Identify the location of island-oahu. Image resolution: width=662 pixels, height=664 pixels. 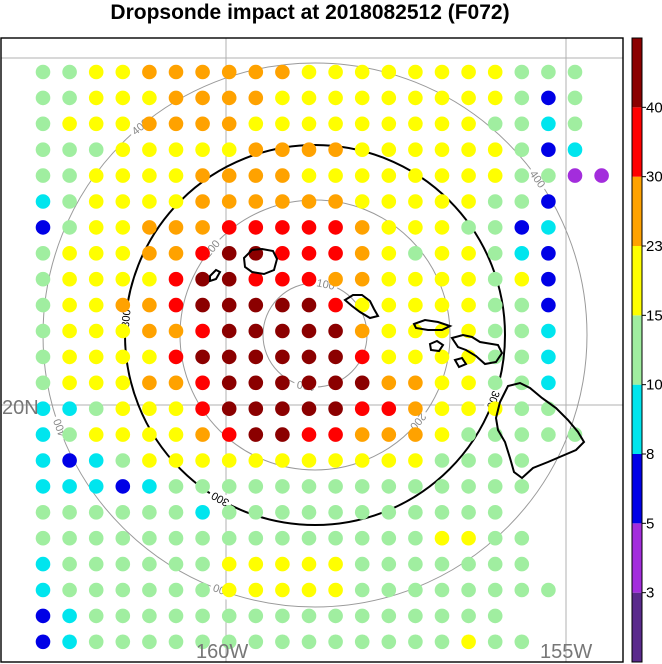
(361, 307).